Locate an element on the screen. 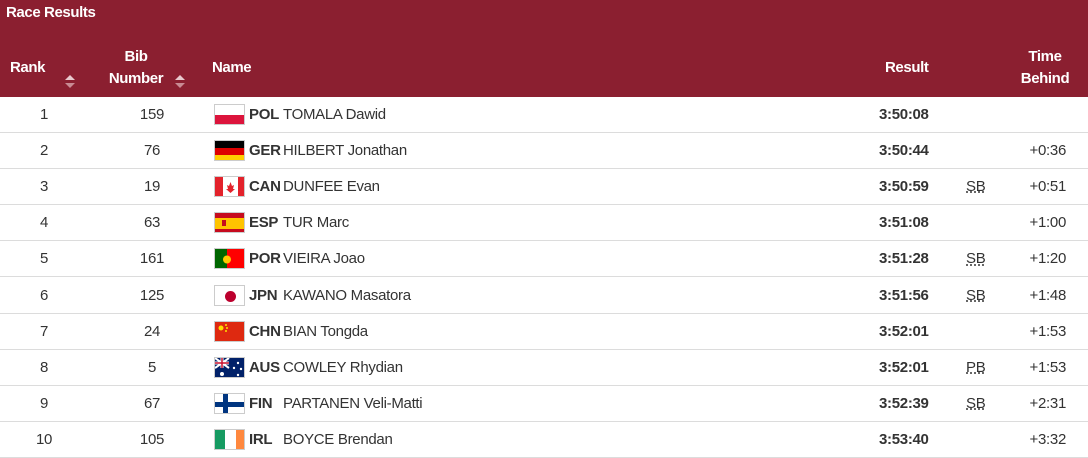 This screenshot has width=1088, height=458. rank: 3 is located at coordinates (44, 187).